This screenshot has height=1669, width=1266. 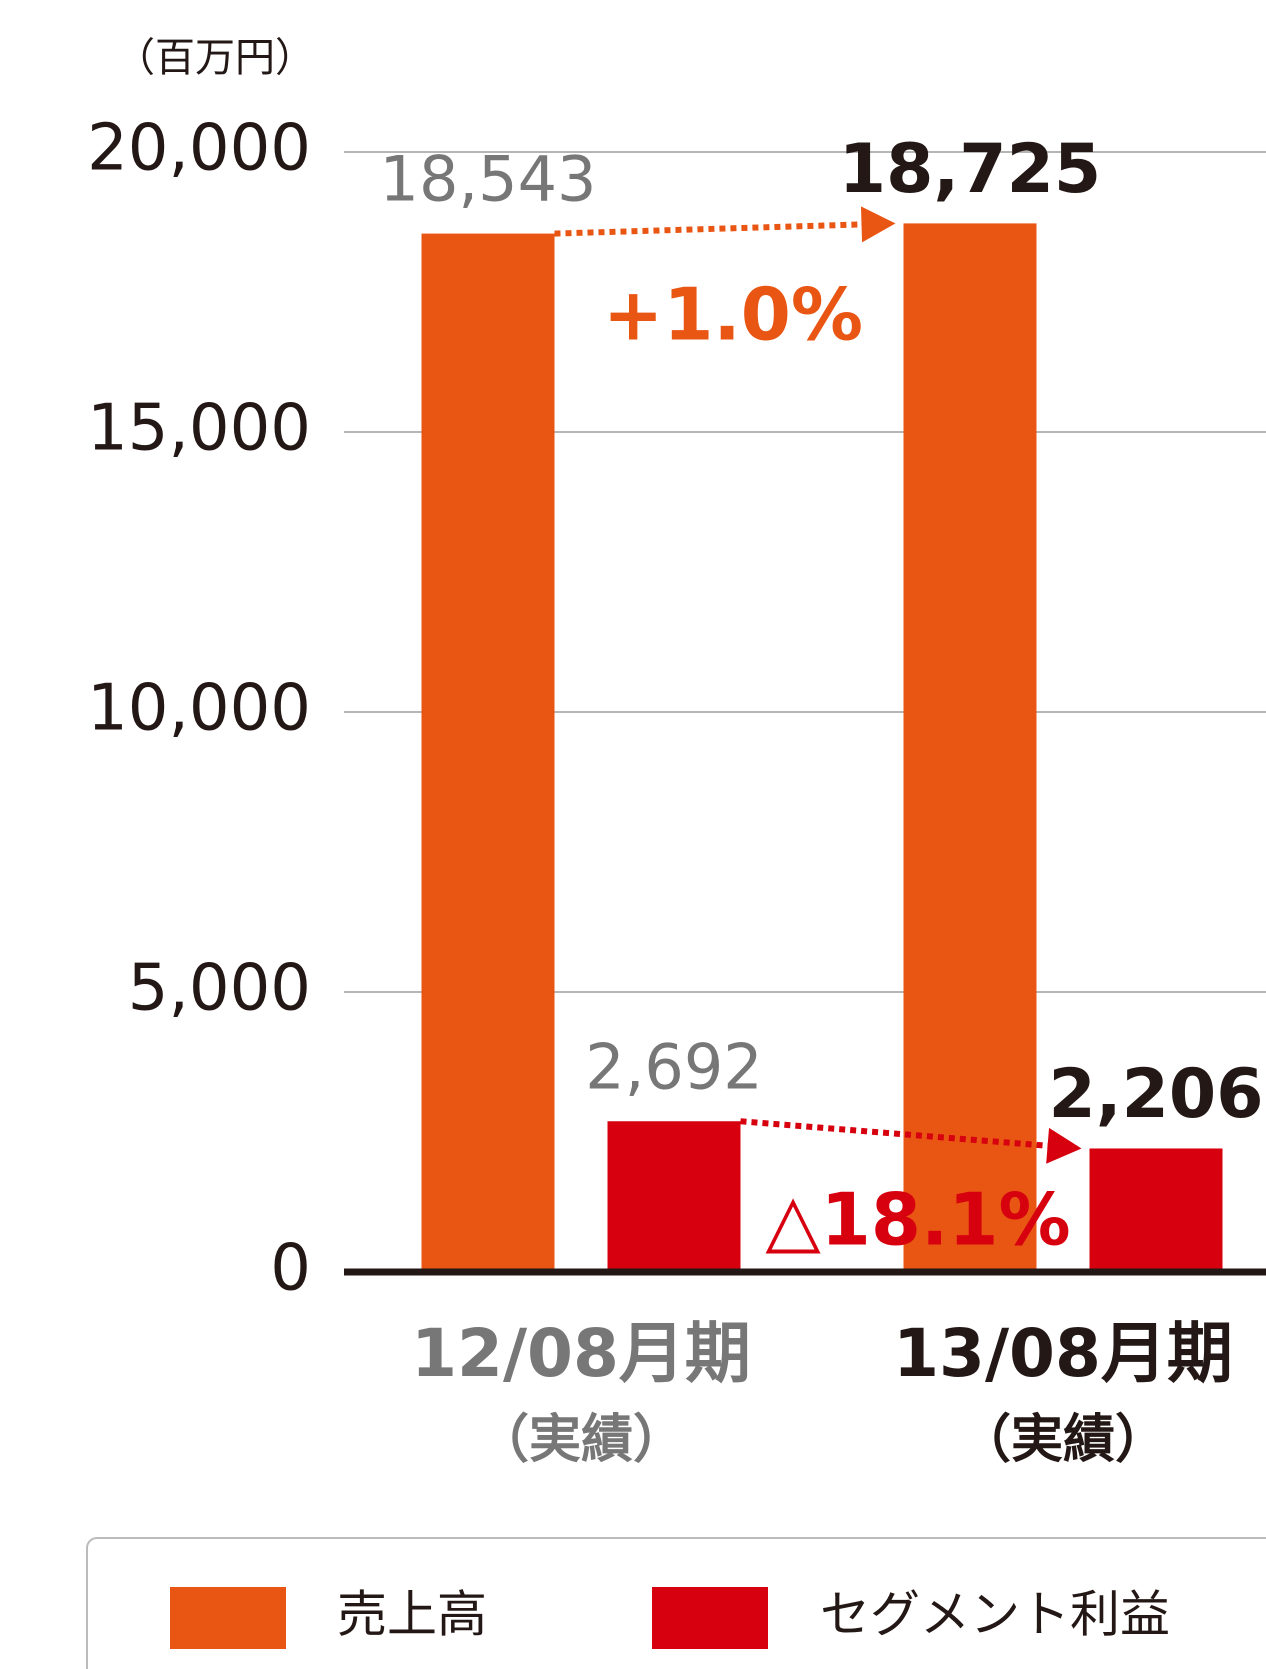 I want to click on y-axis-unit: （百万円）, so click(x=215, y=58).